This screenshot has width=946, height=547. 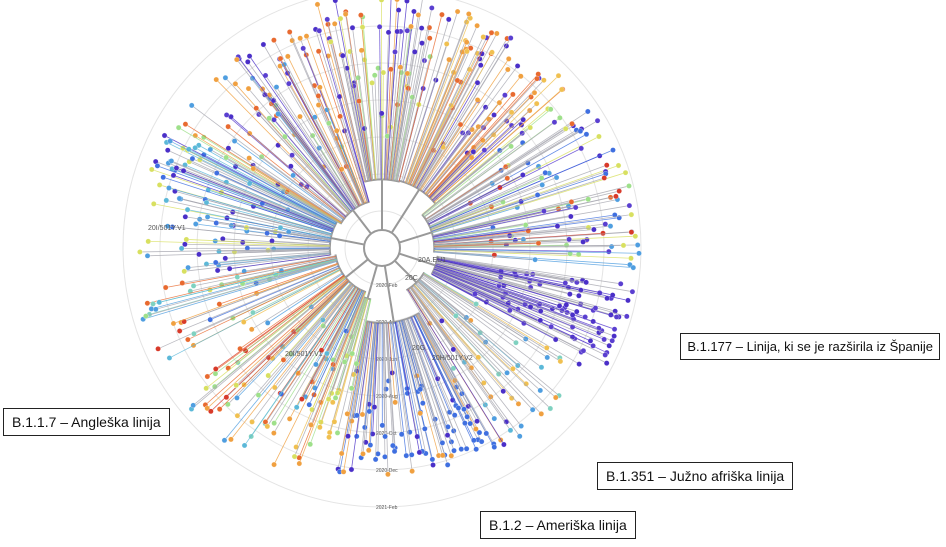 I want to click on internal-branch, so click(x=389, y=294).